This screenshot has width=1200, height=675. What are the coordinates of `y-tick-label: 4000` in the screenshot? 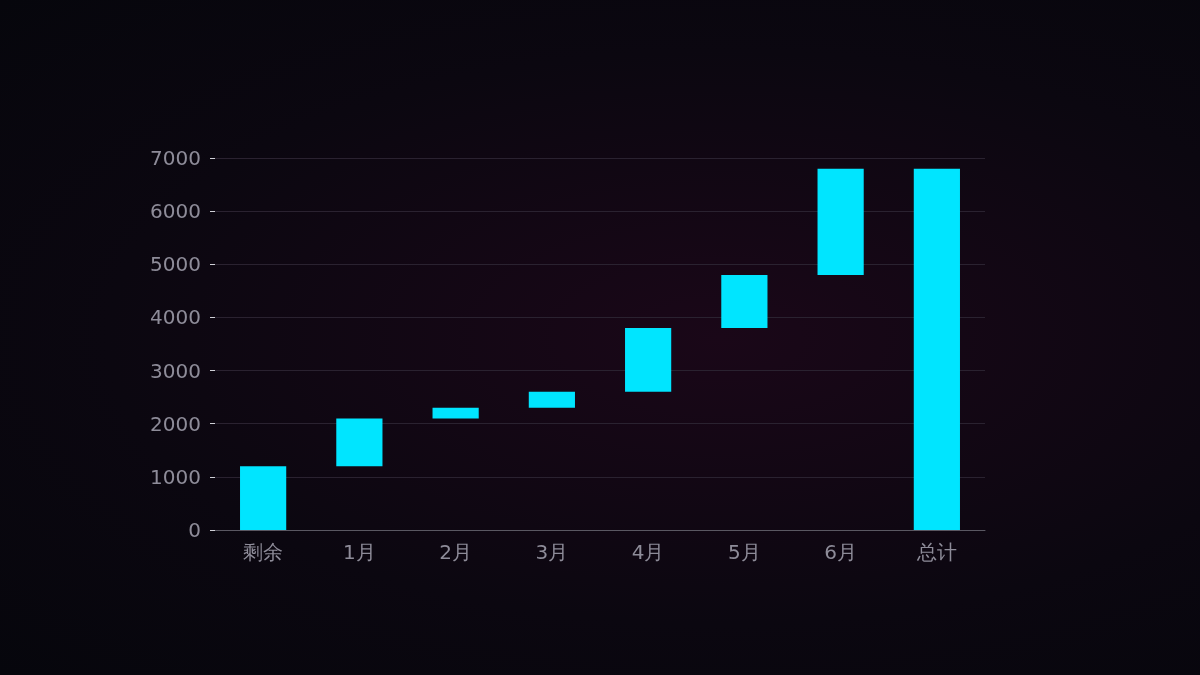 It's located at (175, 317).